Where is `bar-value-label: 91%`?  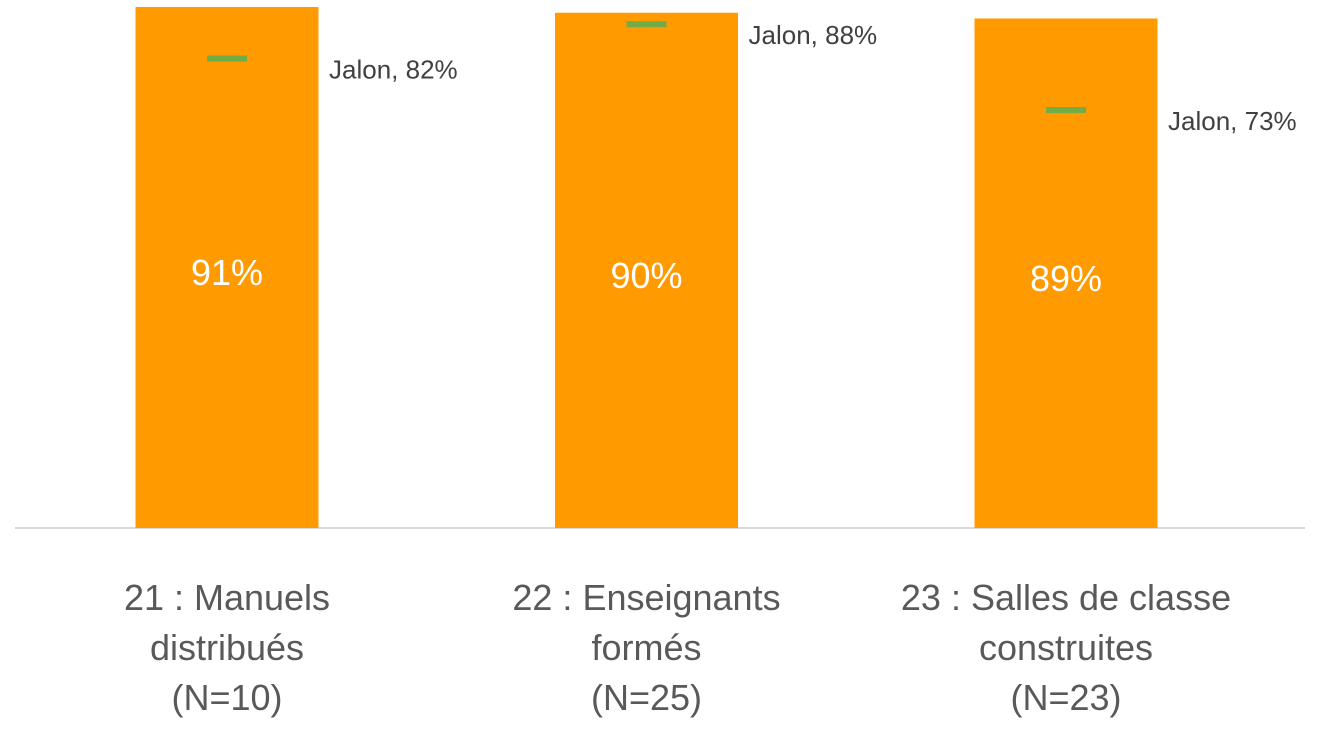
bar-value-label: 91% is located at coordinates (227, 272).